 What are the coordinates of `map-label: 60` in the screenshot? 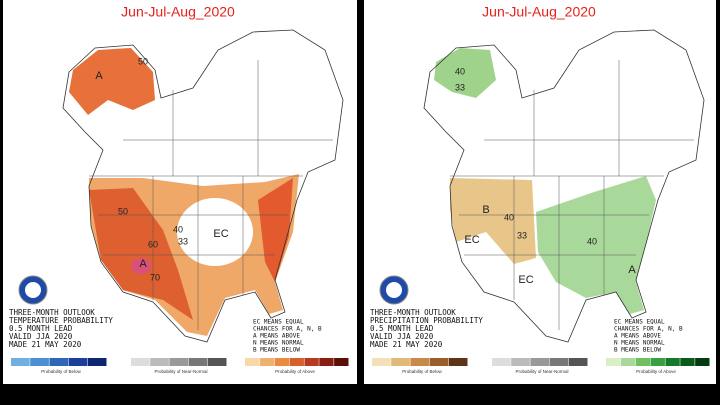 It's located at (153, 244).